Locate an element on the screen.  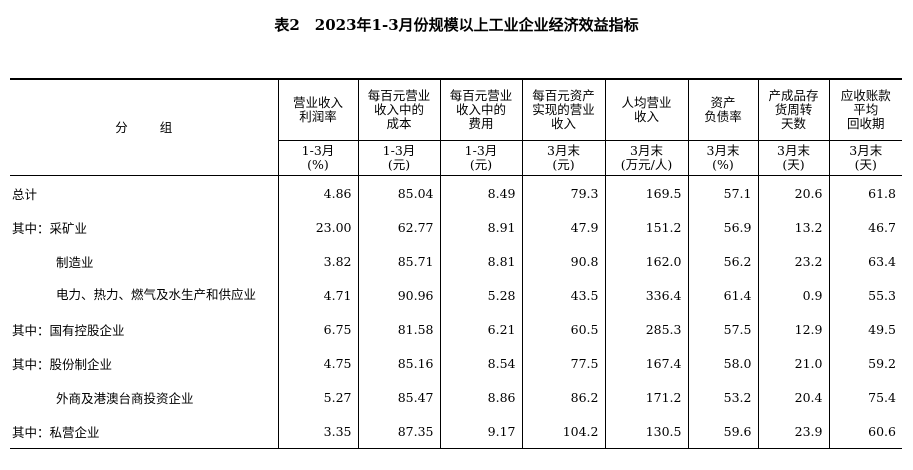
table-cell: 49.5 is located at coordinates (865, 329).